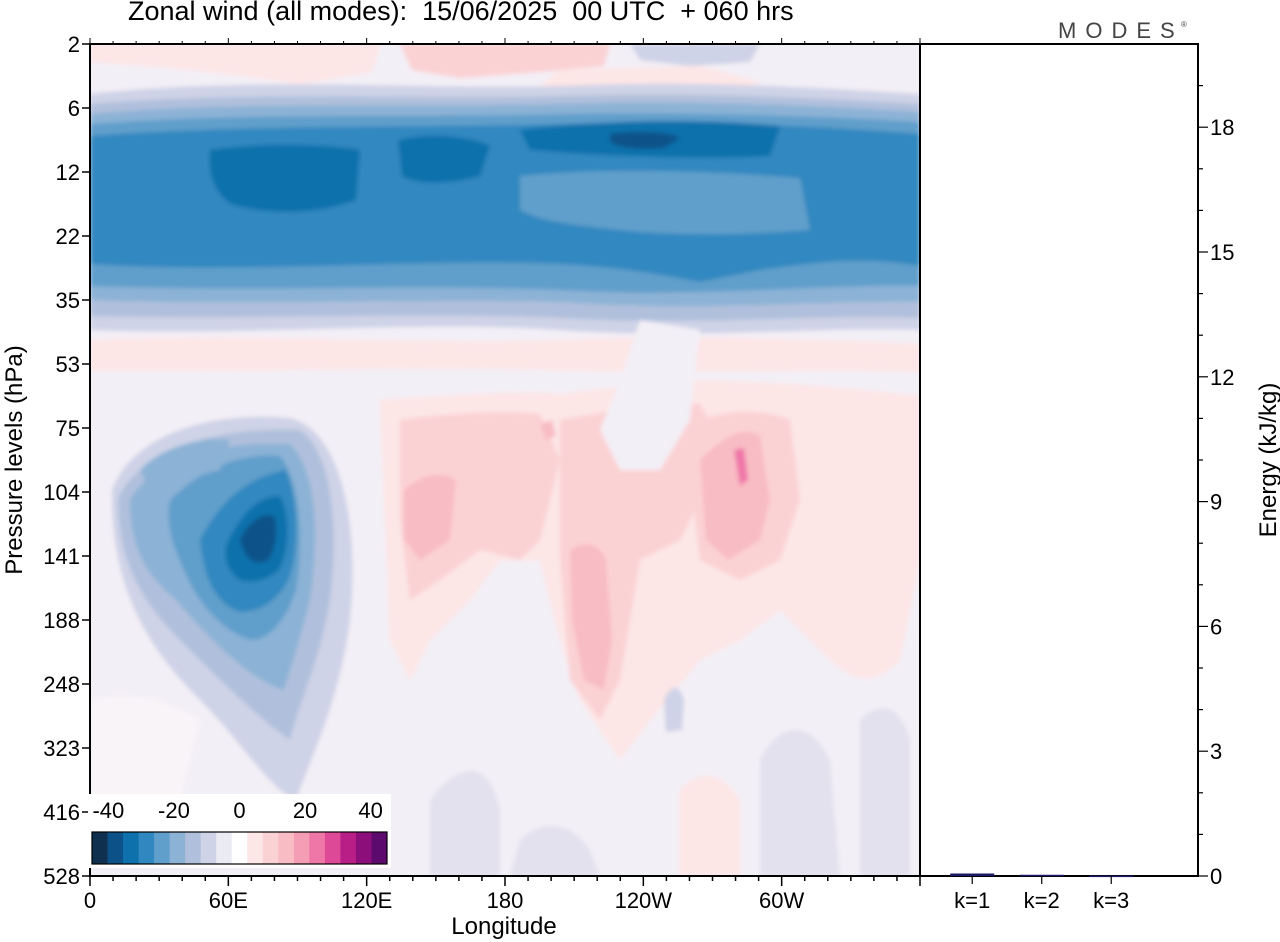 The width and height of the screenshot is (1280, 942). What do you see at coordinates (74, 44) in the screenshot?
I see `y-tick-label: 2` at bounding box center [74, 44].